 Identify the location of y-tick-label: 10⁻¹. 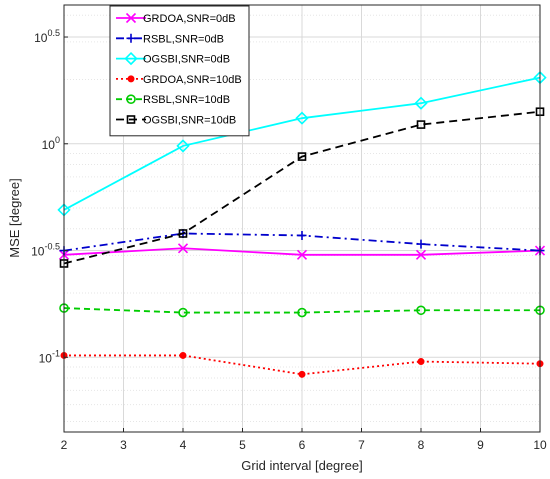
(49, 356).